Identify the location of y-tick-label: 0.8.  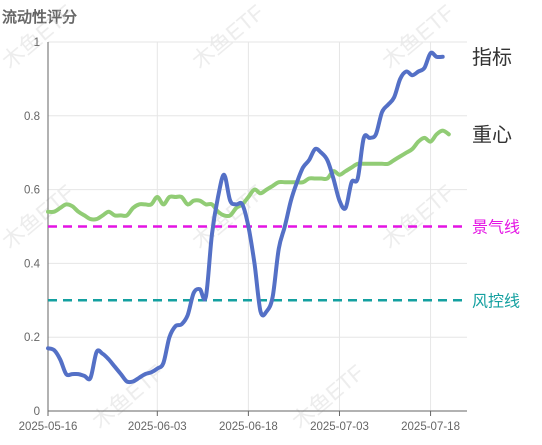
(32, 117).